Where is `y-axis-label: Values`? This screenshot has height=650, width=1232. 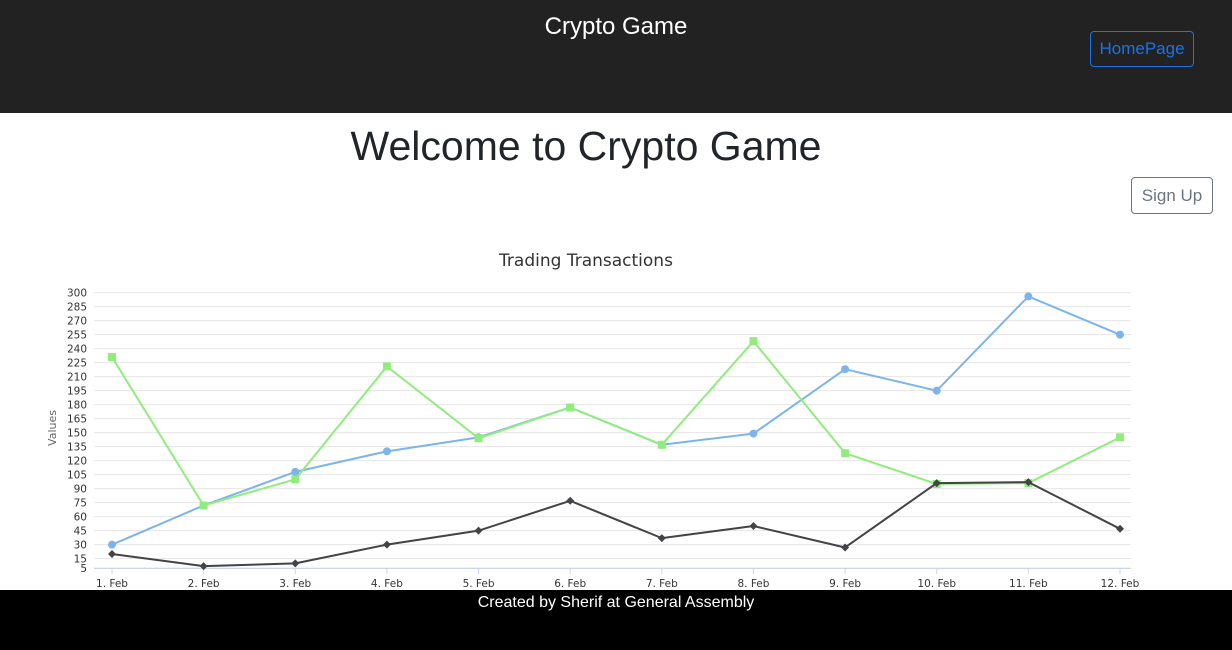
y-axis-label: Values is located at coordinates (52, 428).